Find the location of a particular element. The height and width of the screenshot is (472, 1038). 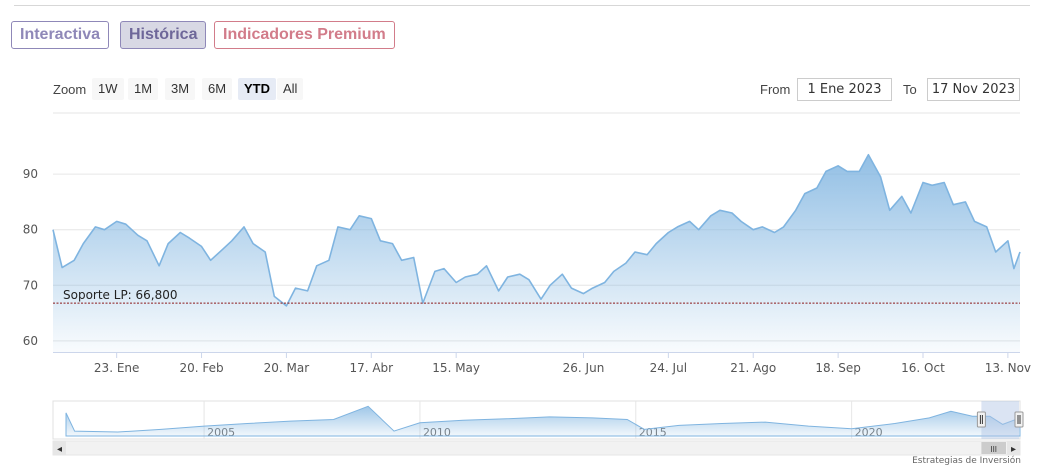

scroll-left-button is located at coordinates (59, 448).